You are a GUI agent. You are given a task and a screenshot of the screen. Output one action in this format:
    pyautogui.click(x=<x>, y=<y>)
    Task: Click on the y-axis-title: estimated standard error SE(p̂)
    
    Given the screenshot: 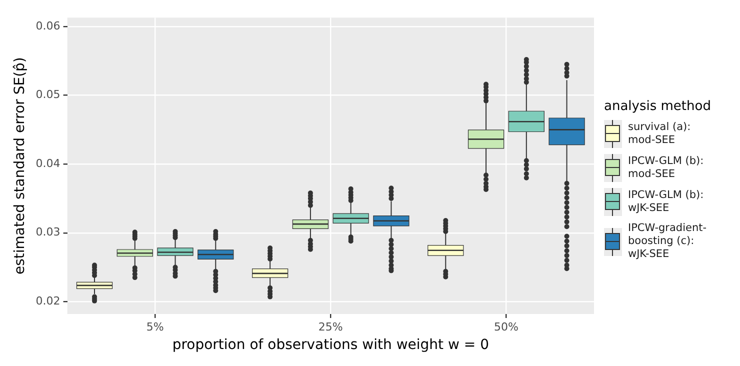 What is the action you would take?
    pyautogui.click(x=20, y=165)
    